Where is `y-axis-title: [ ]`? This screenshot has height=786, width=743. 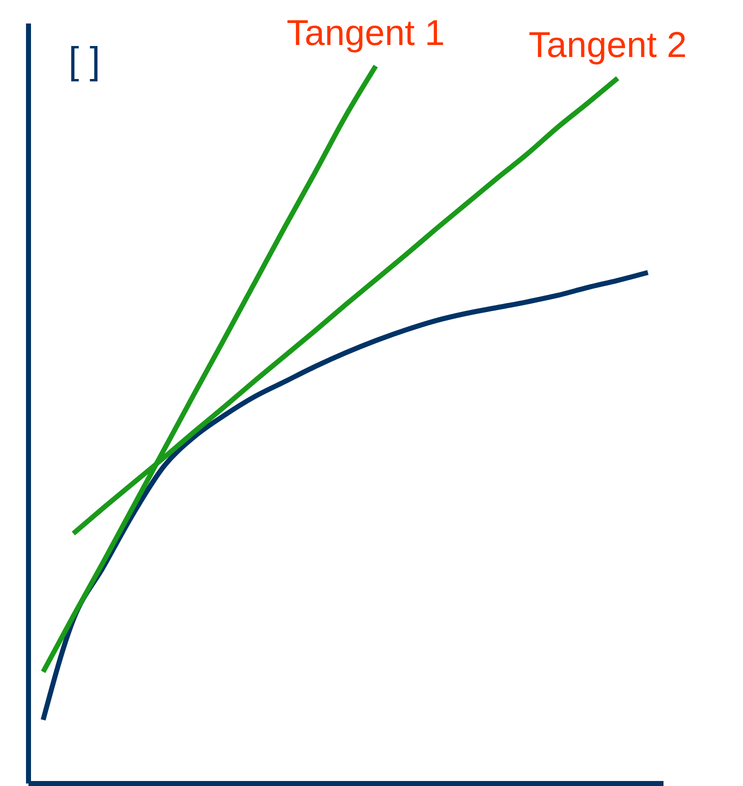
y-axis-title: [ ] is located at coordinates (84, 61).